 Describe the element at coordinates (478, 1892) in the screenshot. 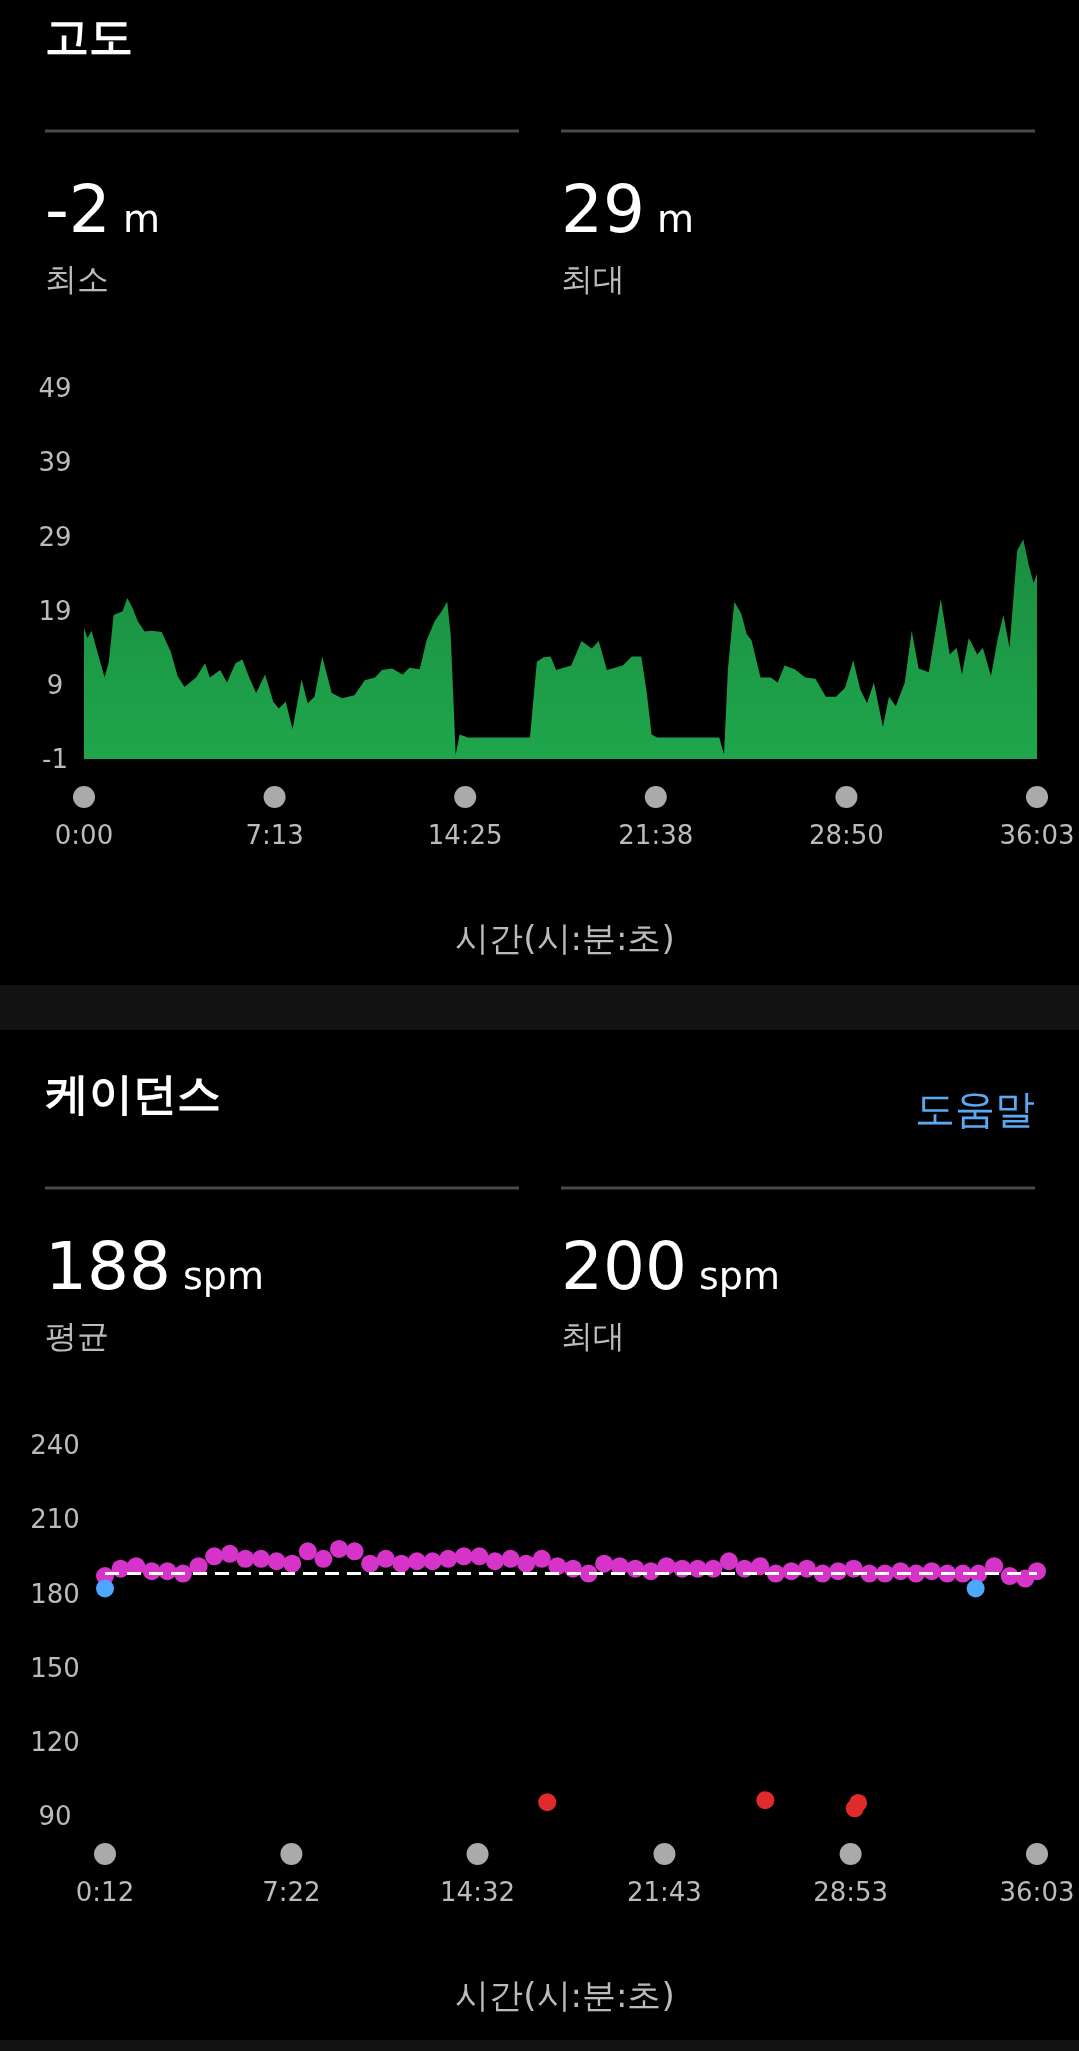

I see `x-tick-label: 14:32` at that location.